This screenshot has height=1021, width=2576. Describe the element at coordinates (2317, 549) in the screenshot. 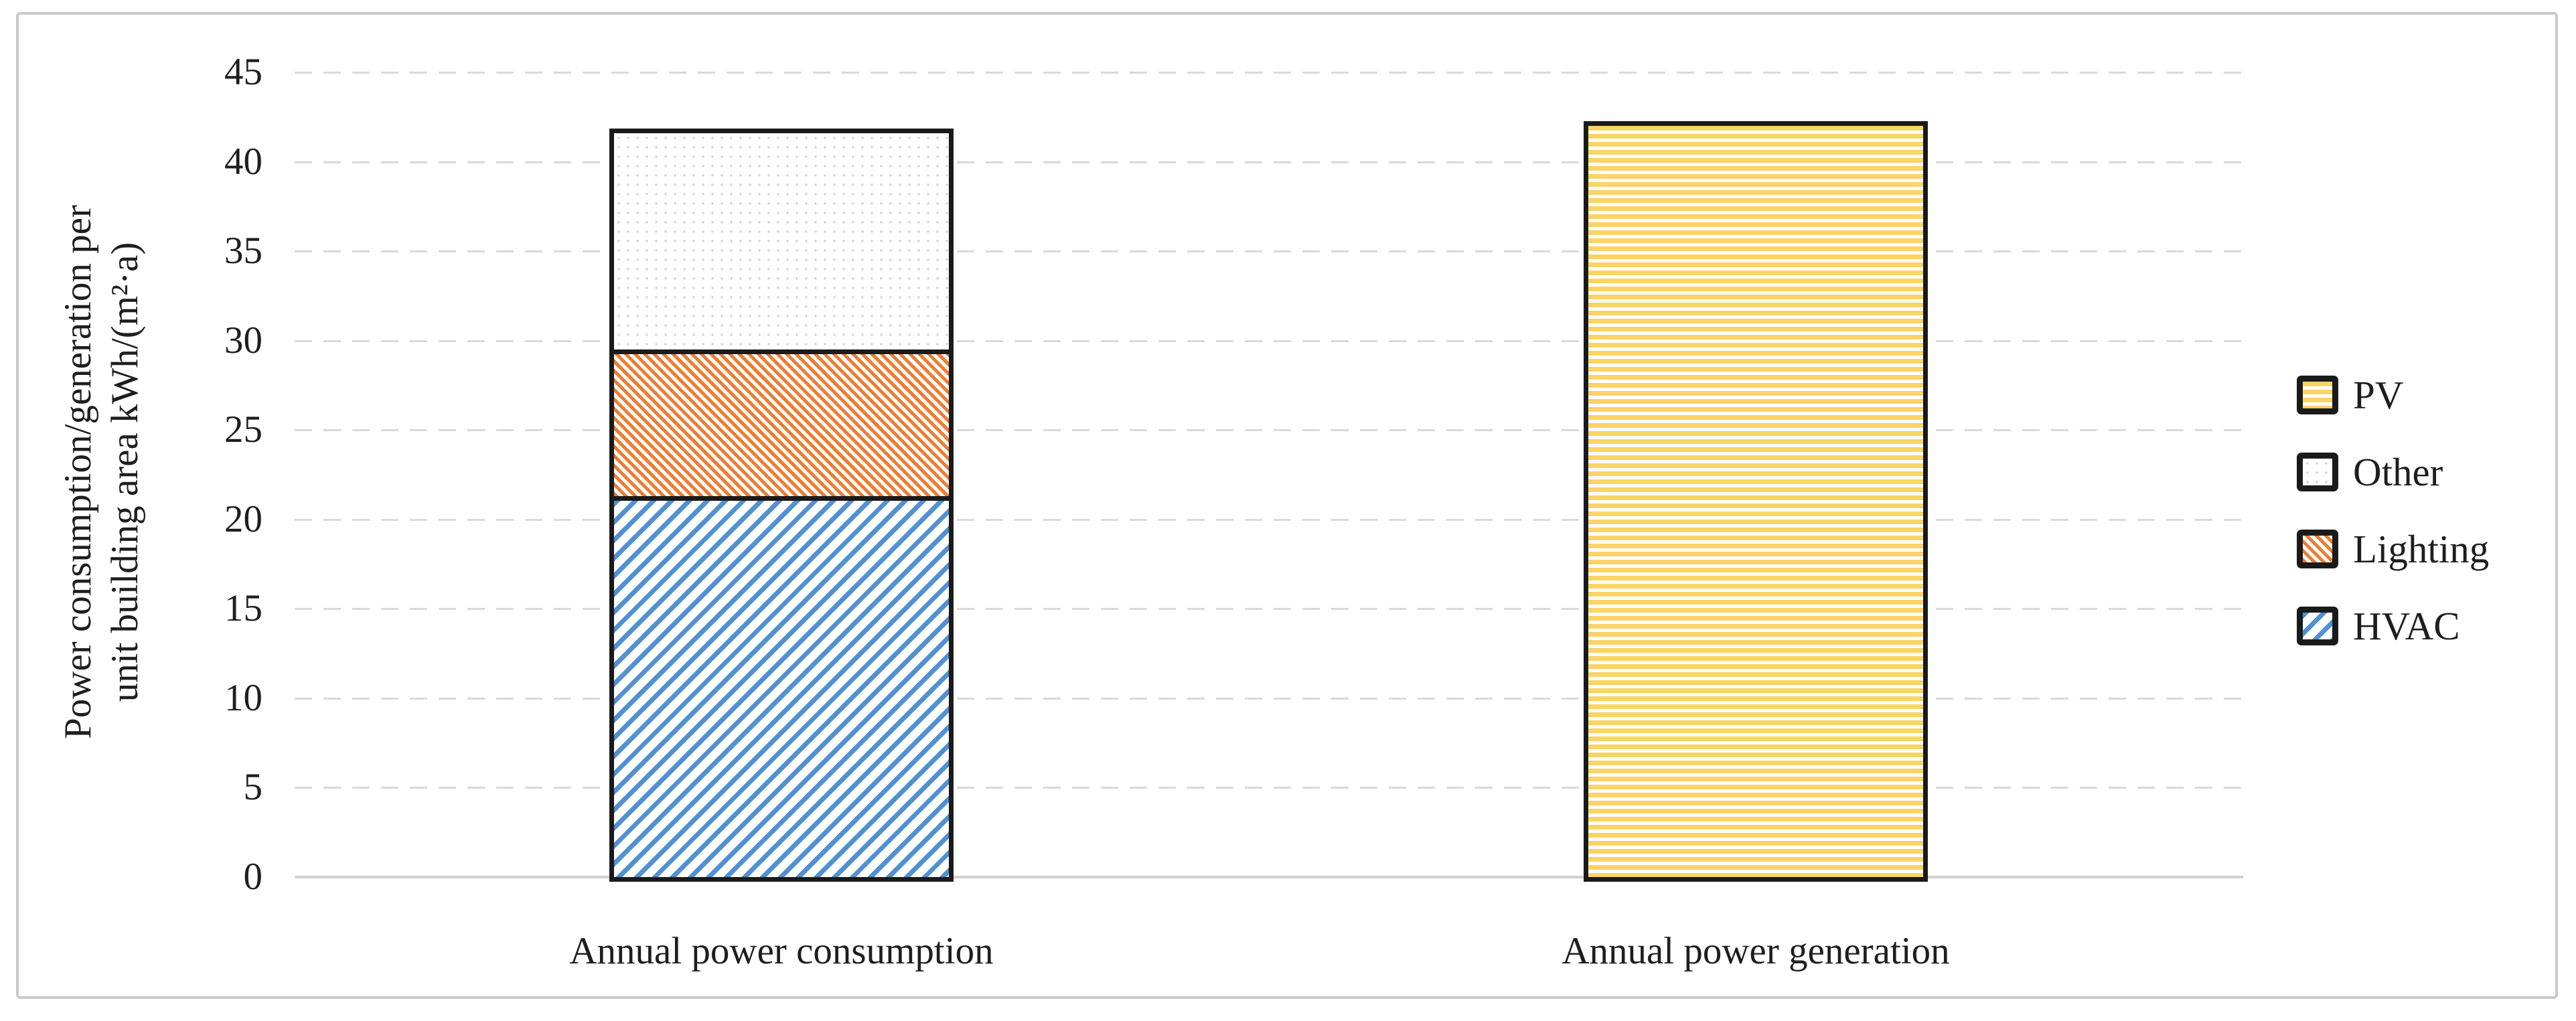

I see `lighting-pattern-swatch-icon` at that location.